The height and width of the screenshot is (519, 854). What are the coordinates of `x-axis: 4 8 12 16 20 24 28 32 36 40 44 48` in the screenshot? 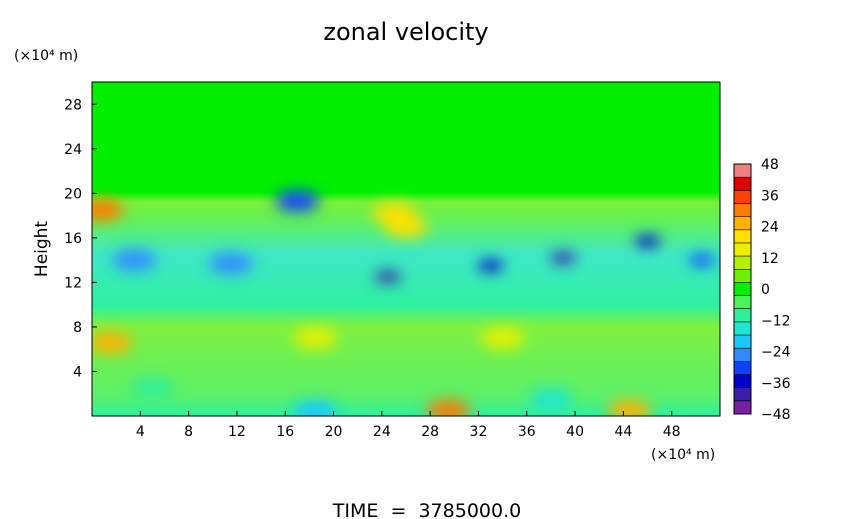 It's located at (408, 425).